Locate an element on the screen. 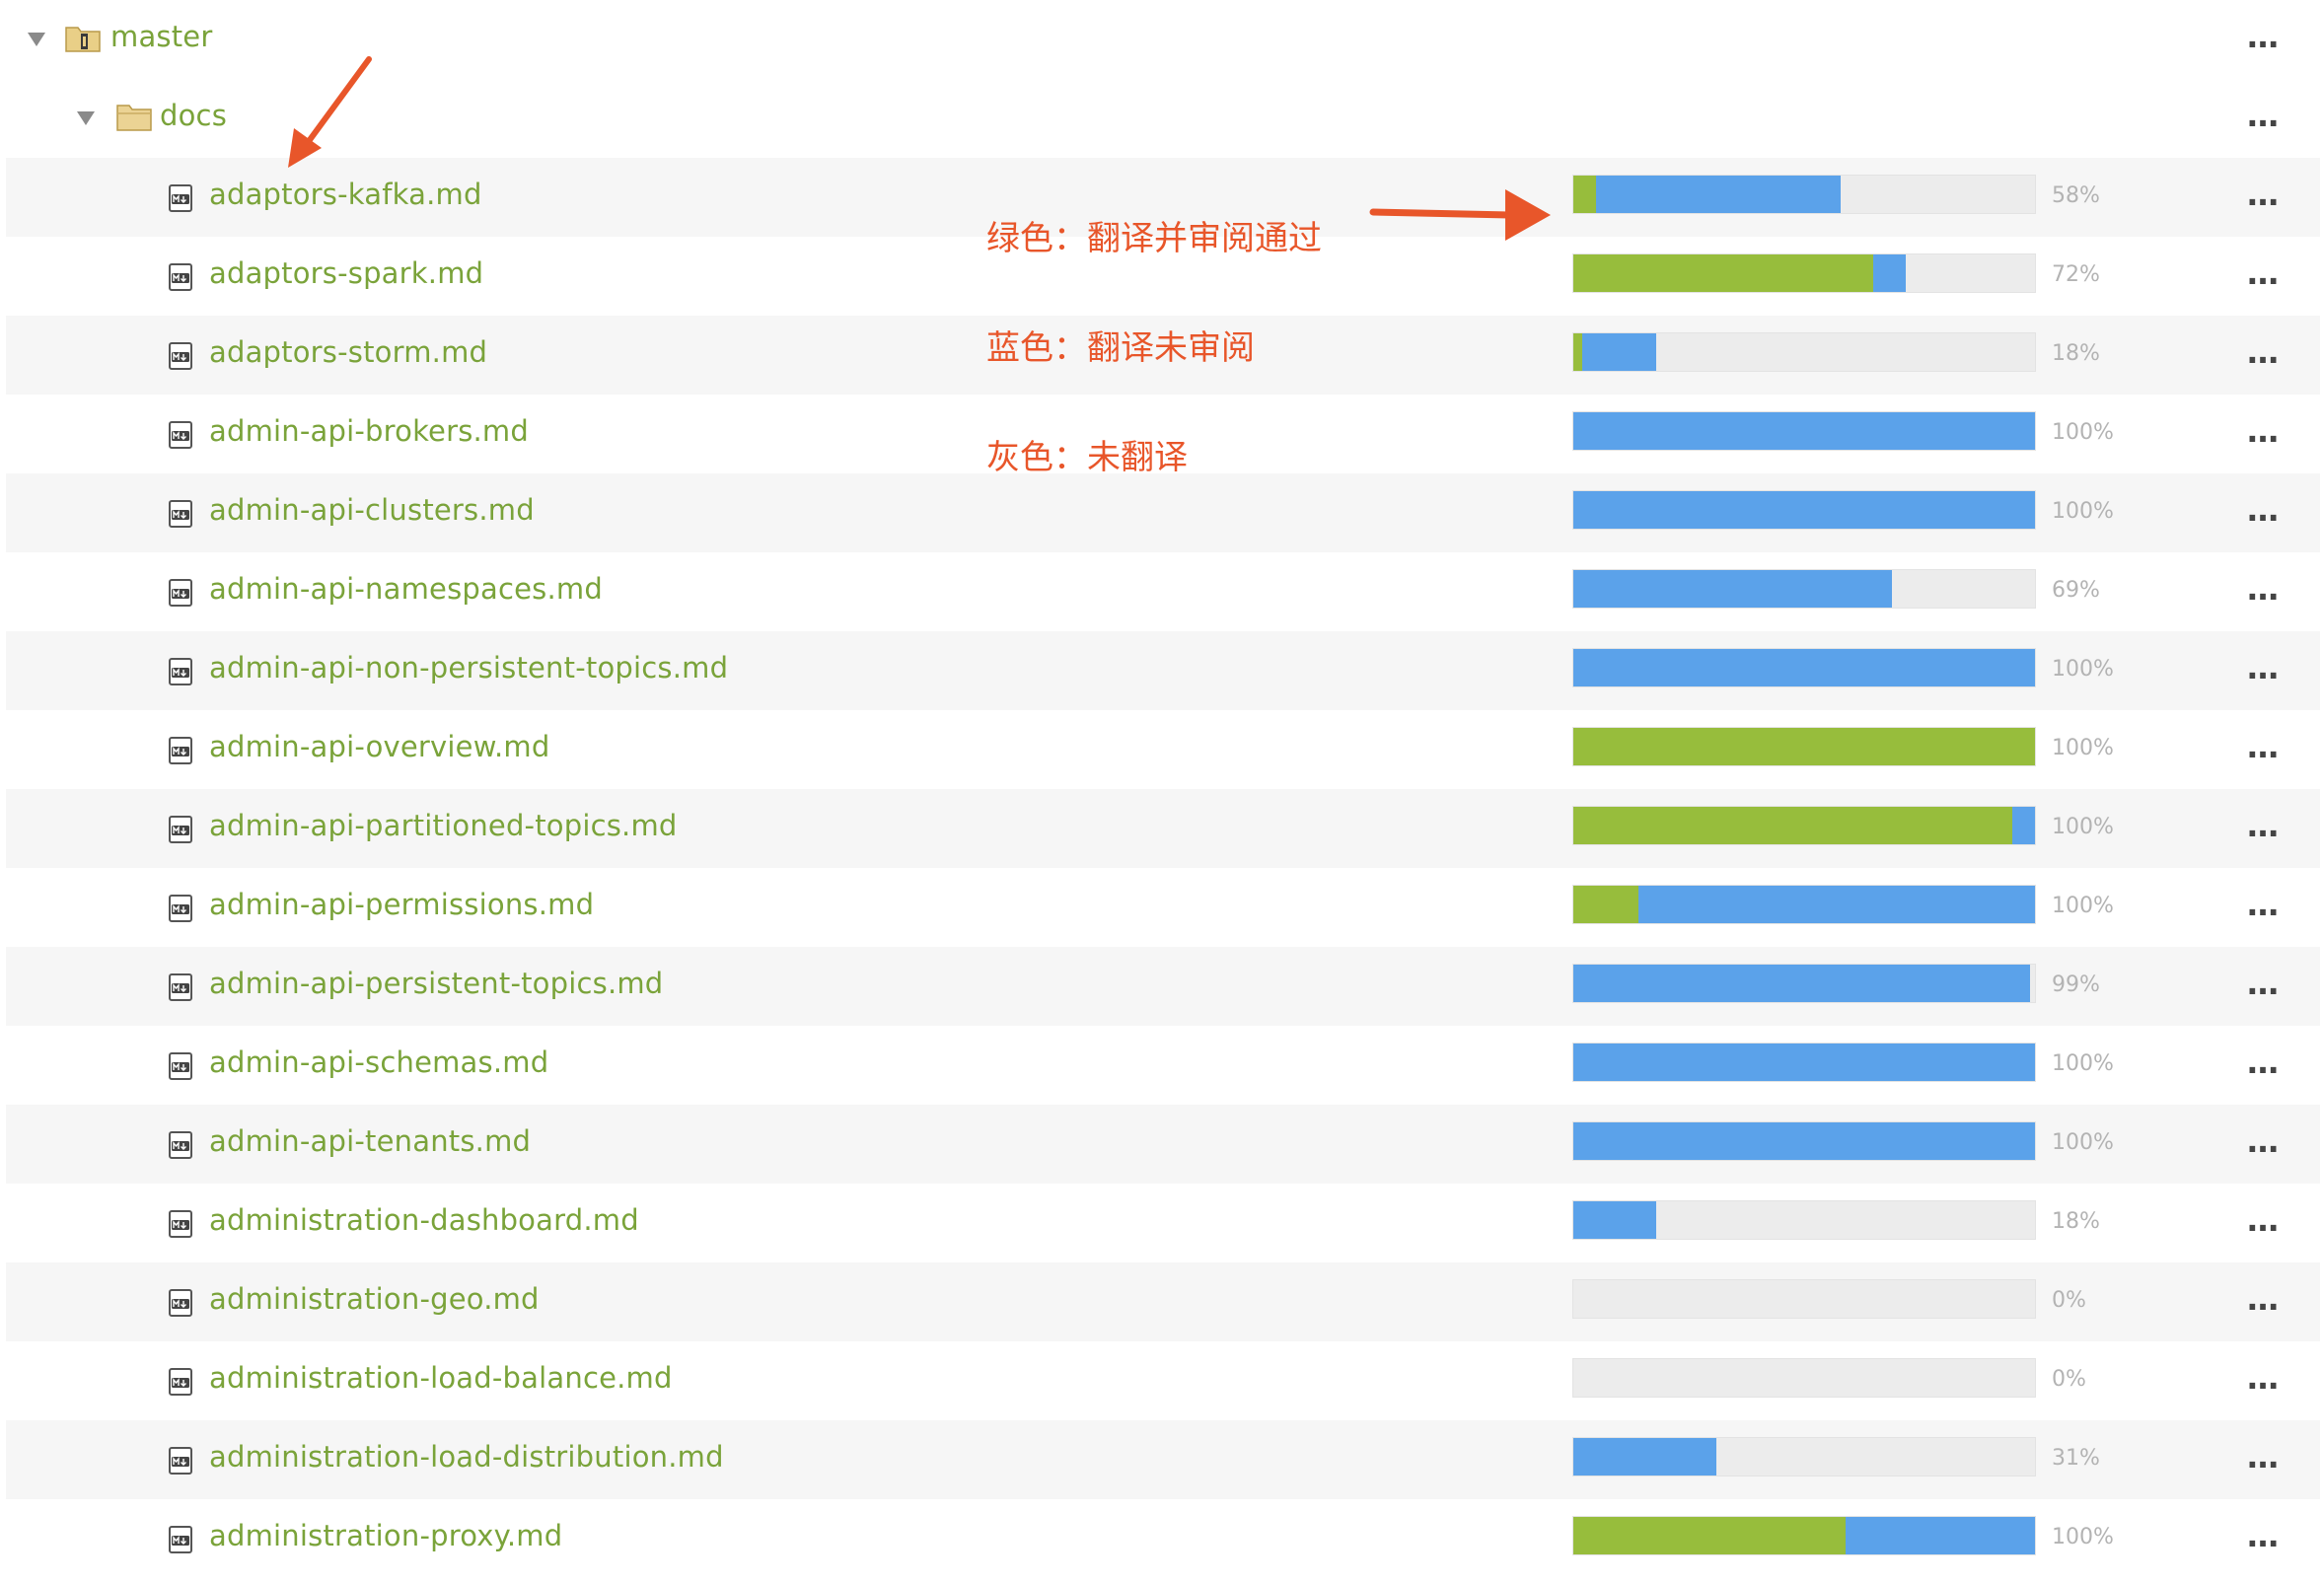 The image size is (2324, 1584). branch-label: master is located at coordinates (161, 36).